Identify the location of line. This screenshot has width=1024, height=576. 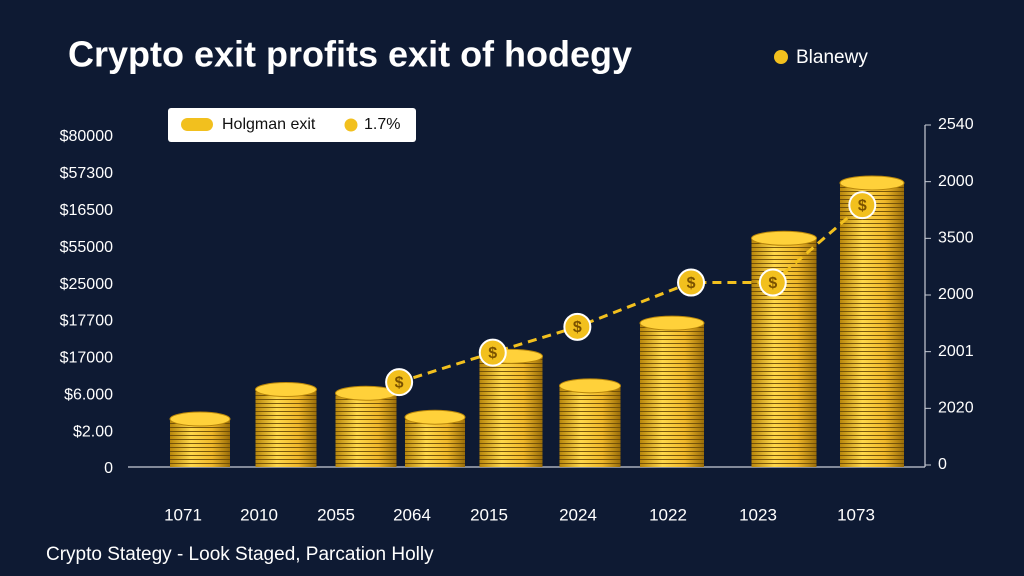
(631, 293).